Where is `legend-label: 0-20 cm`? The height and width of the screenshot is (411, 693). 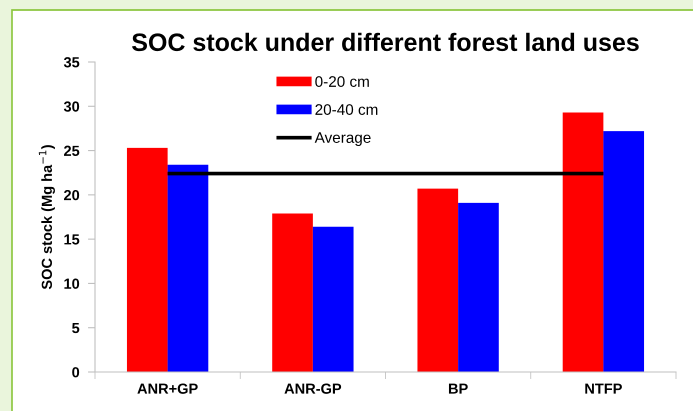
legend-label: 0-20 cm is located at coordinates (342, 81).